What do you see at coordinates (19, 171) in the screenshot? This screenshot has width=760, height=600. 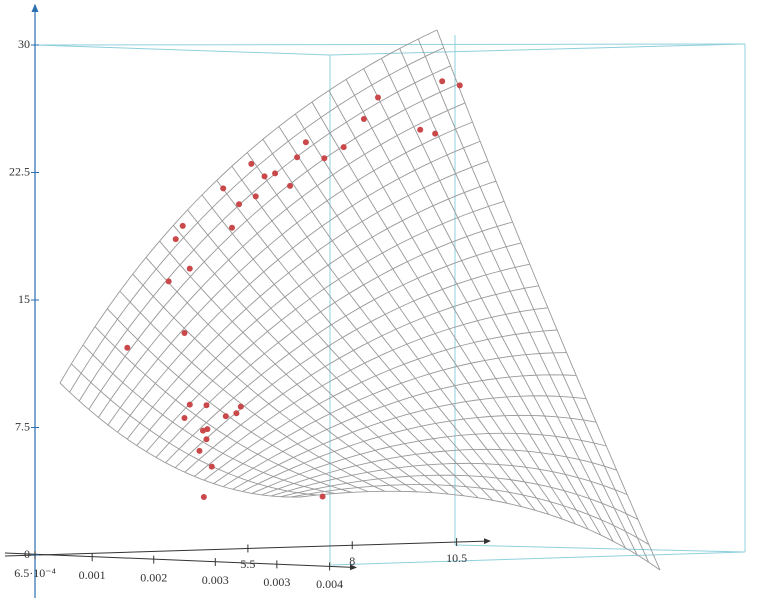 I see `z-tick-label: 22.5` at bounding box center [19, 171].